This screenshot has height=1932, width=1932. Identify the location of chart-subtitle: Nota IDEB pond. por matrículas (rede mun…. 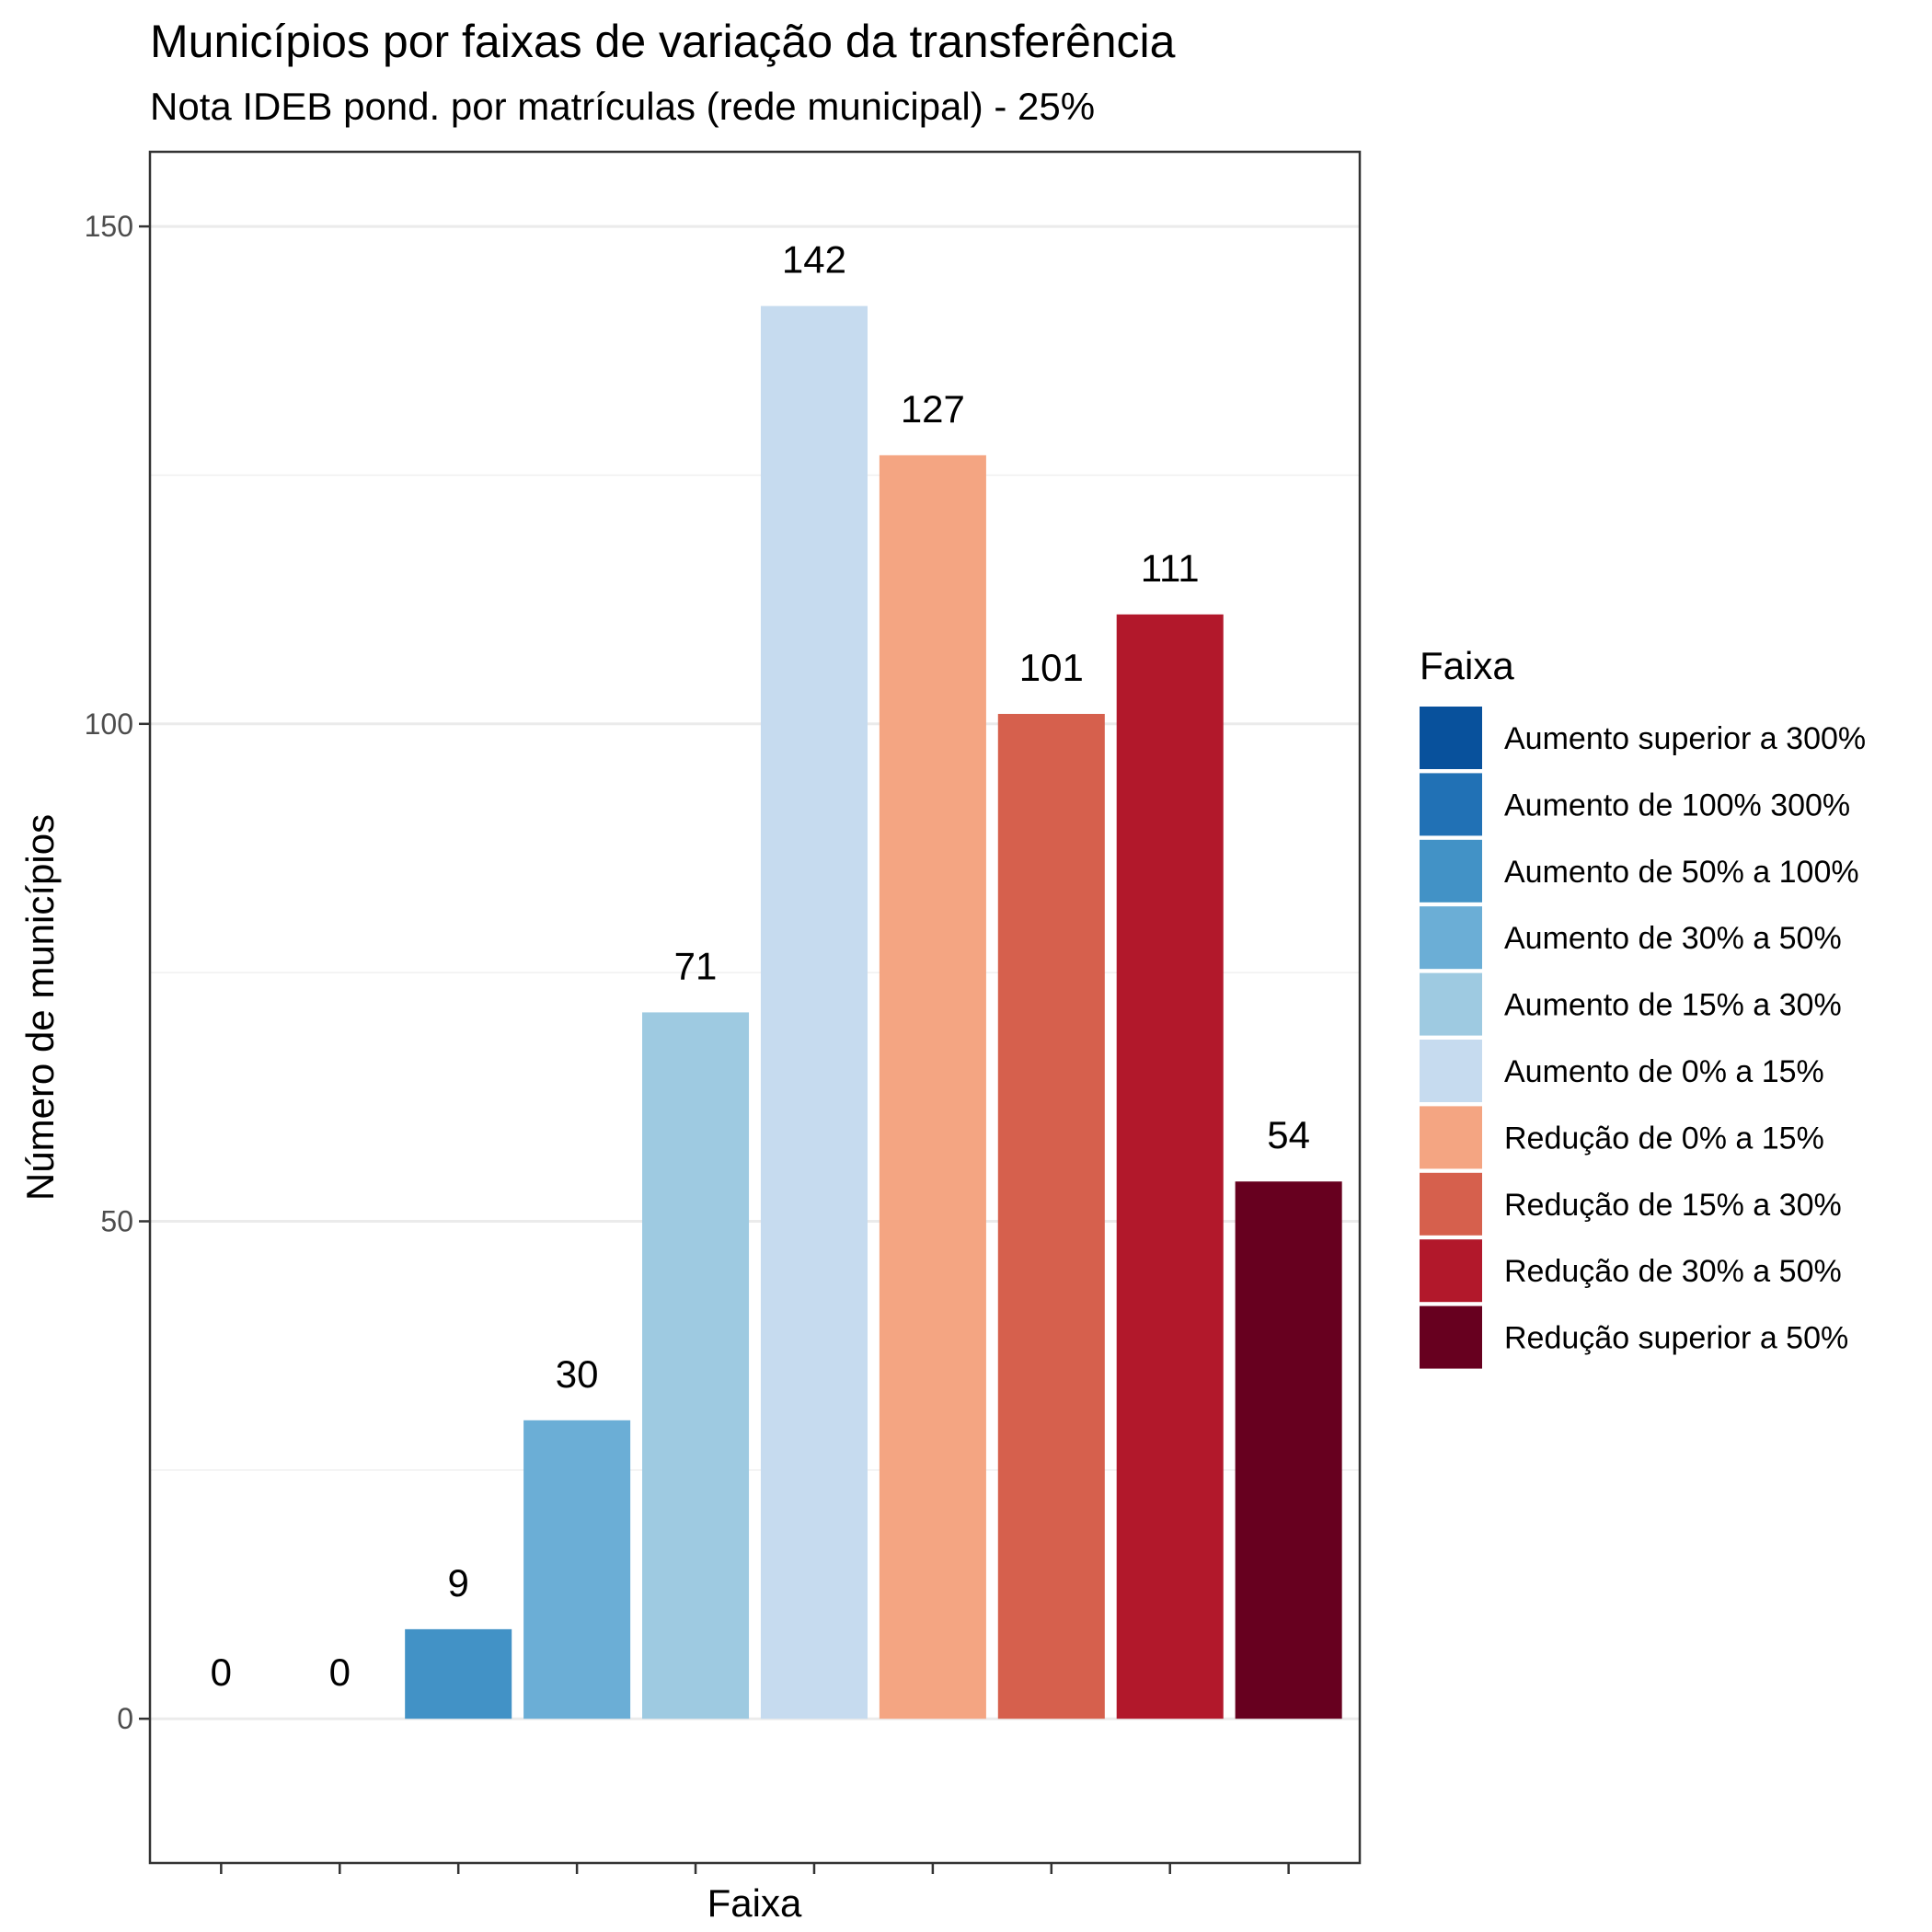
(622, 106).